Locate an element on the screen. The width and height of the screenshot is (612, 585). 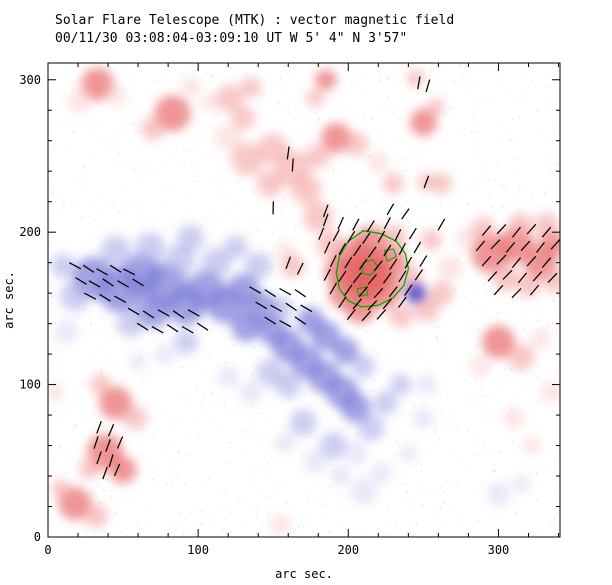
y-axis-label: arc sec. is located at coordinates (9, 300).